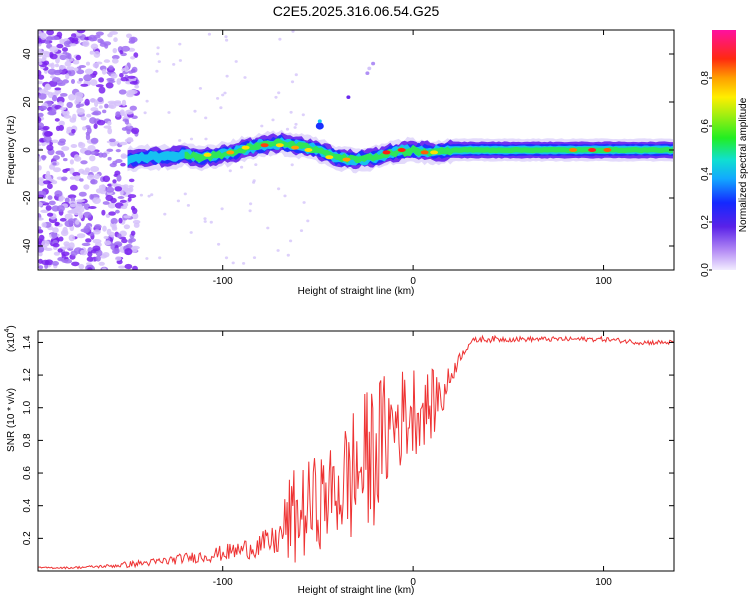 This screenshot has height=600, width=750. What do you see at coordinates (603, 582) in the screenshot?
I see `snr-x-tick-label: 100` at bounding box center [603, 582].